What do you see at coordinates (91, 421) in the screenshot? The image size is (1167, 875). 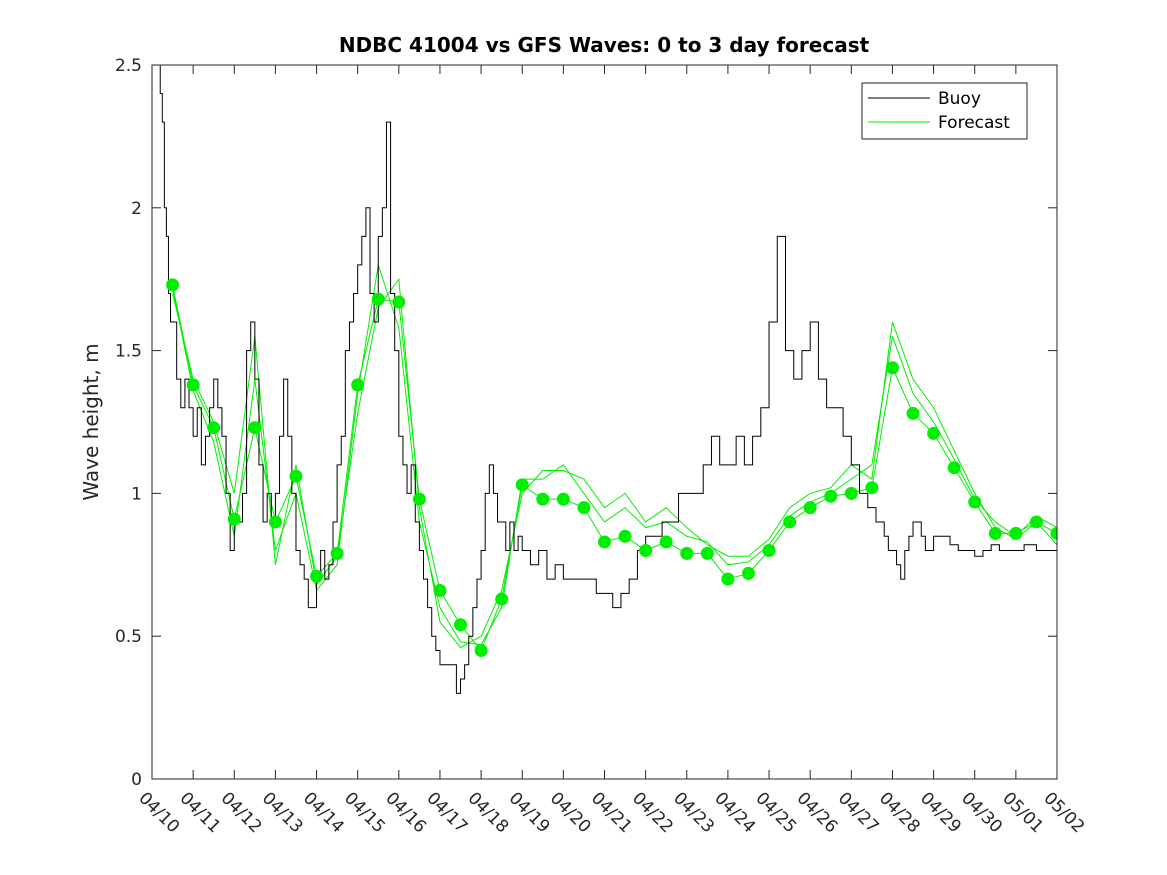 I see `y-axis-title: Wave height, m` at bounding box center [91, 421].